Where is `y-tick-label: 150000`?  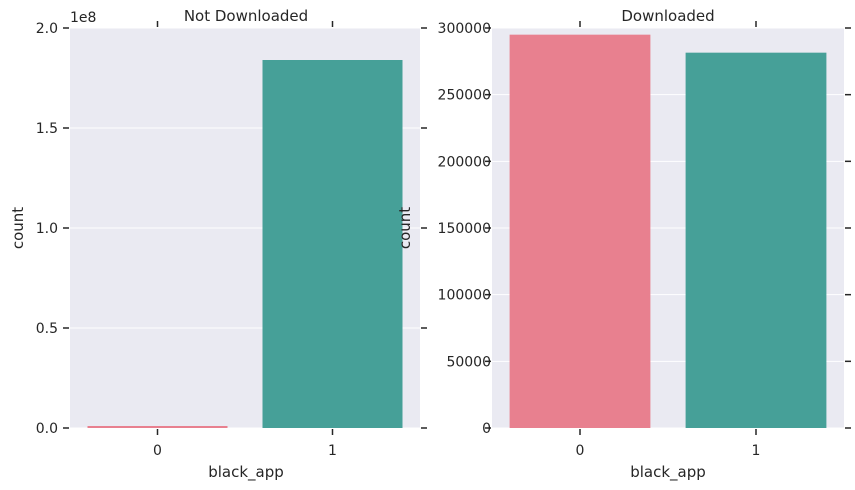 y-tick-label: 150000 is located at coordinates (464, 229).